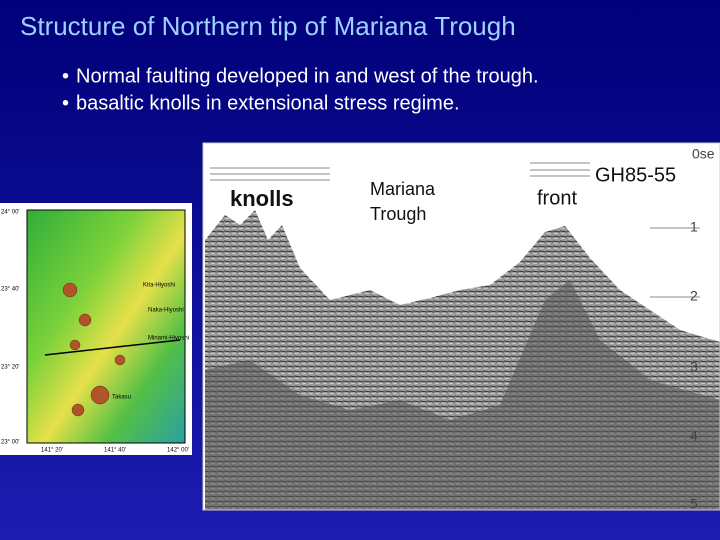 The height and width of the screenshot is (540, 720). What do you see at coordinates (52, 451) in the screenshot?
I see `lon-label: 141° 20'` at bounding box center [52, 451].